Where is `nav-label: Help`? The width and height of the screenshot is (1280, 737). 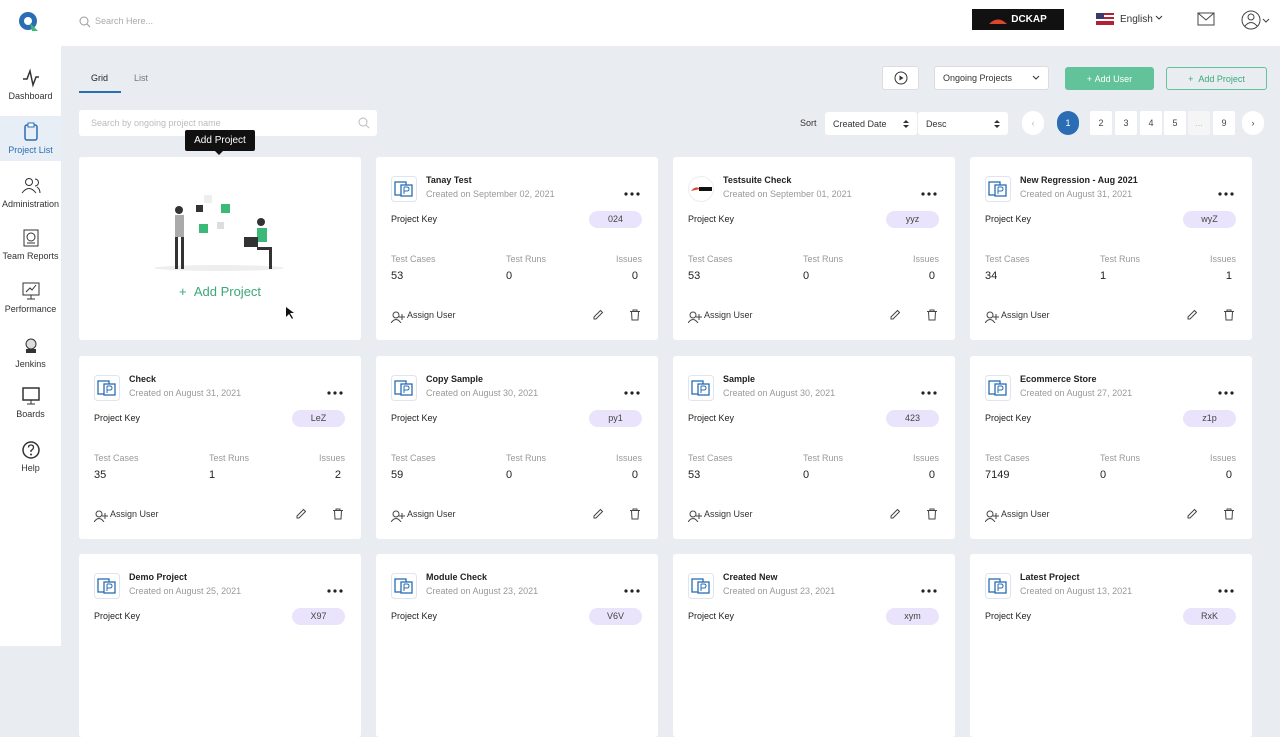 nav-label: Help is located at coordinates (30, 468).